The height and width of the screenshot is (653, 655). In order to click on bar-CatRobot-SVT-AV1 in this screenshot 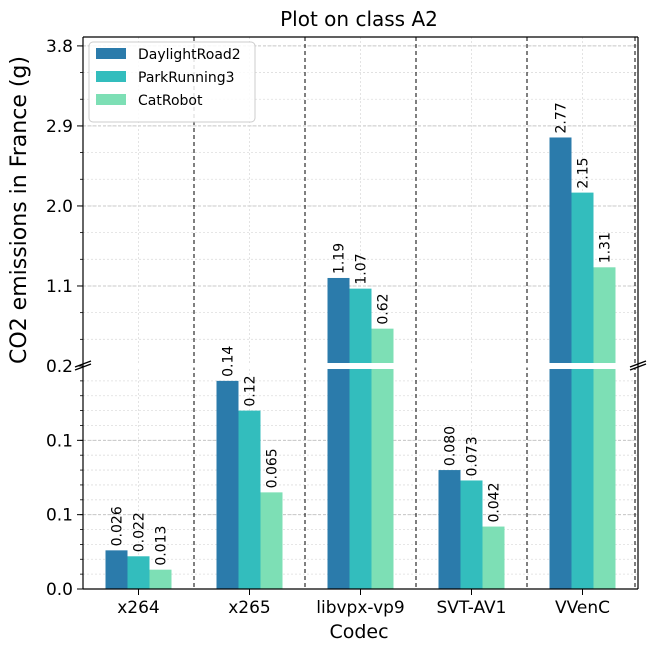, I will do `click(493, 557)`.